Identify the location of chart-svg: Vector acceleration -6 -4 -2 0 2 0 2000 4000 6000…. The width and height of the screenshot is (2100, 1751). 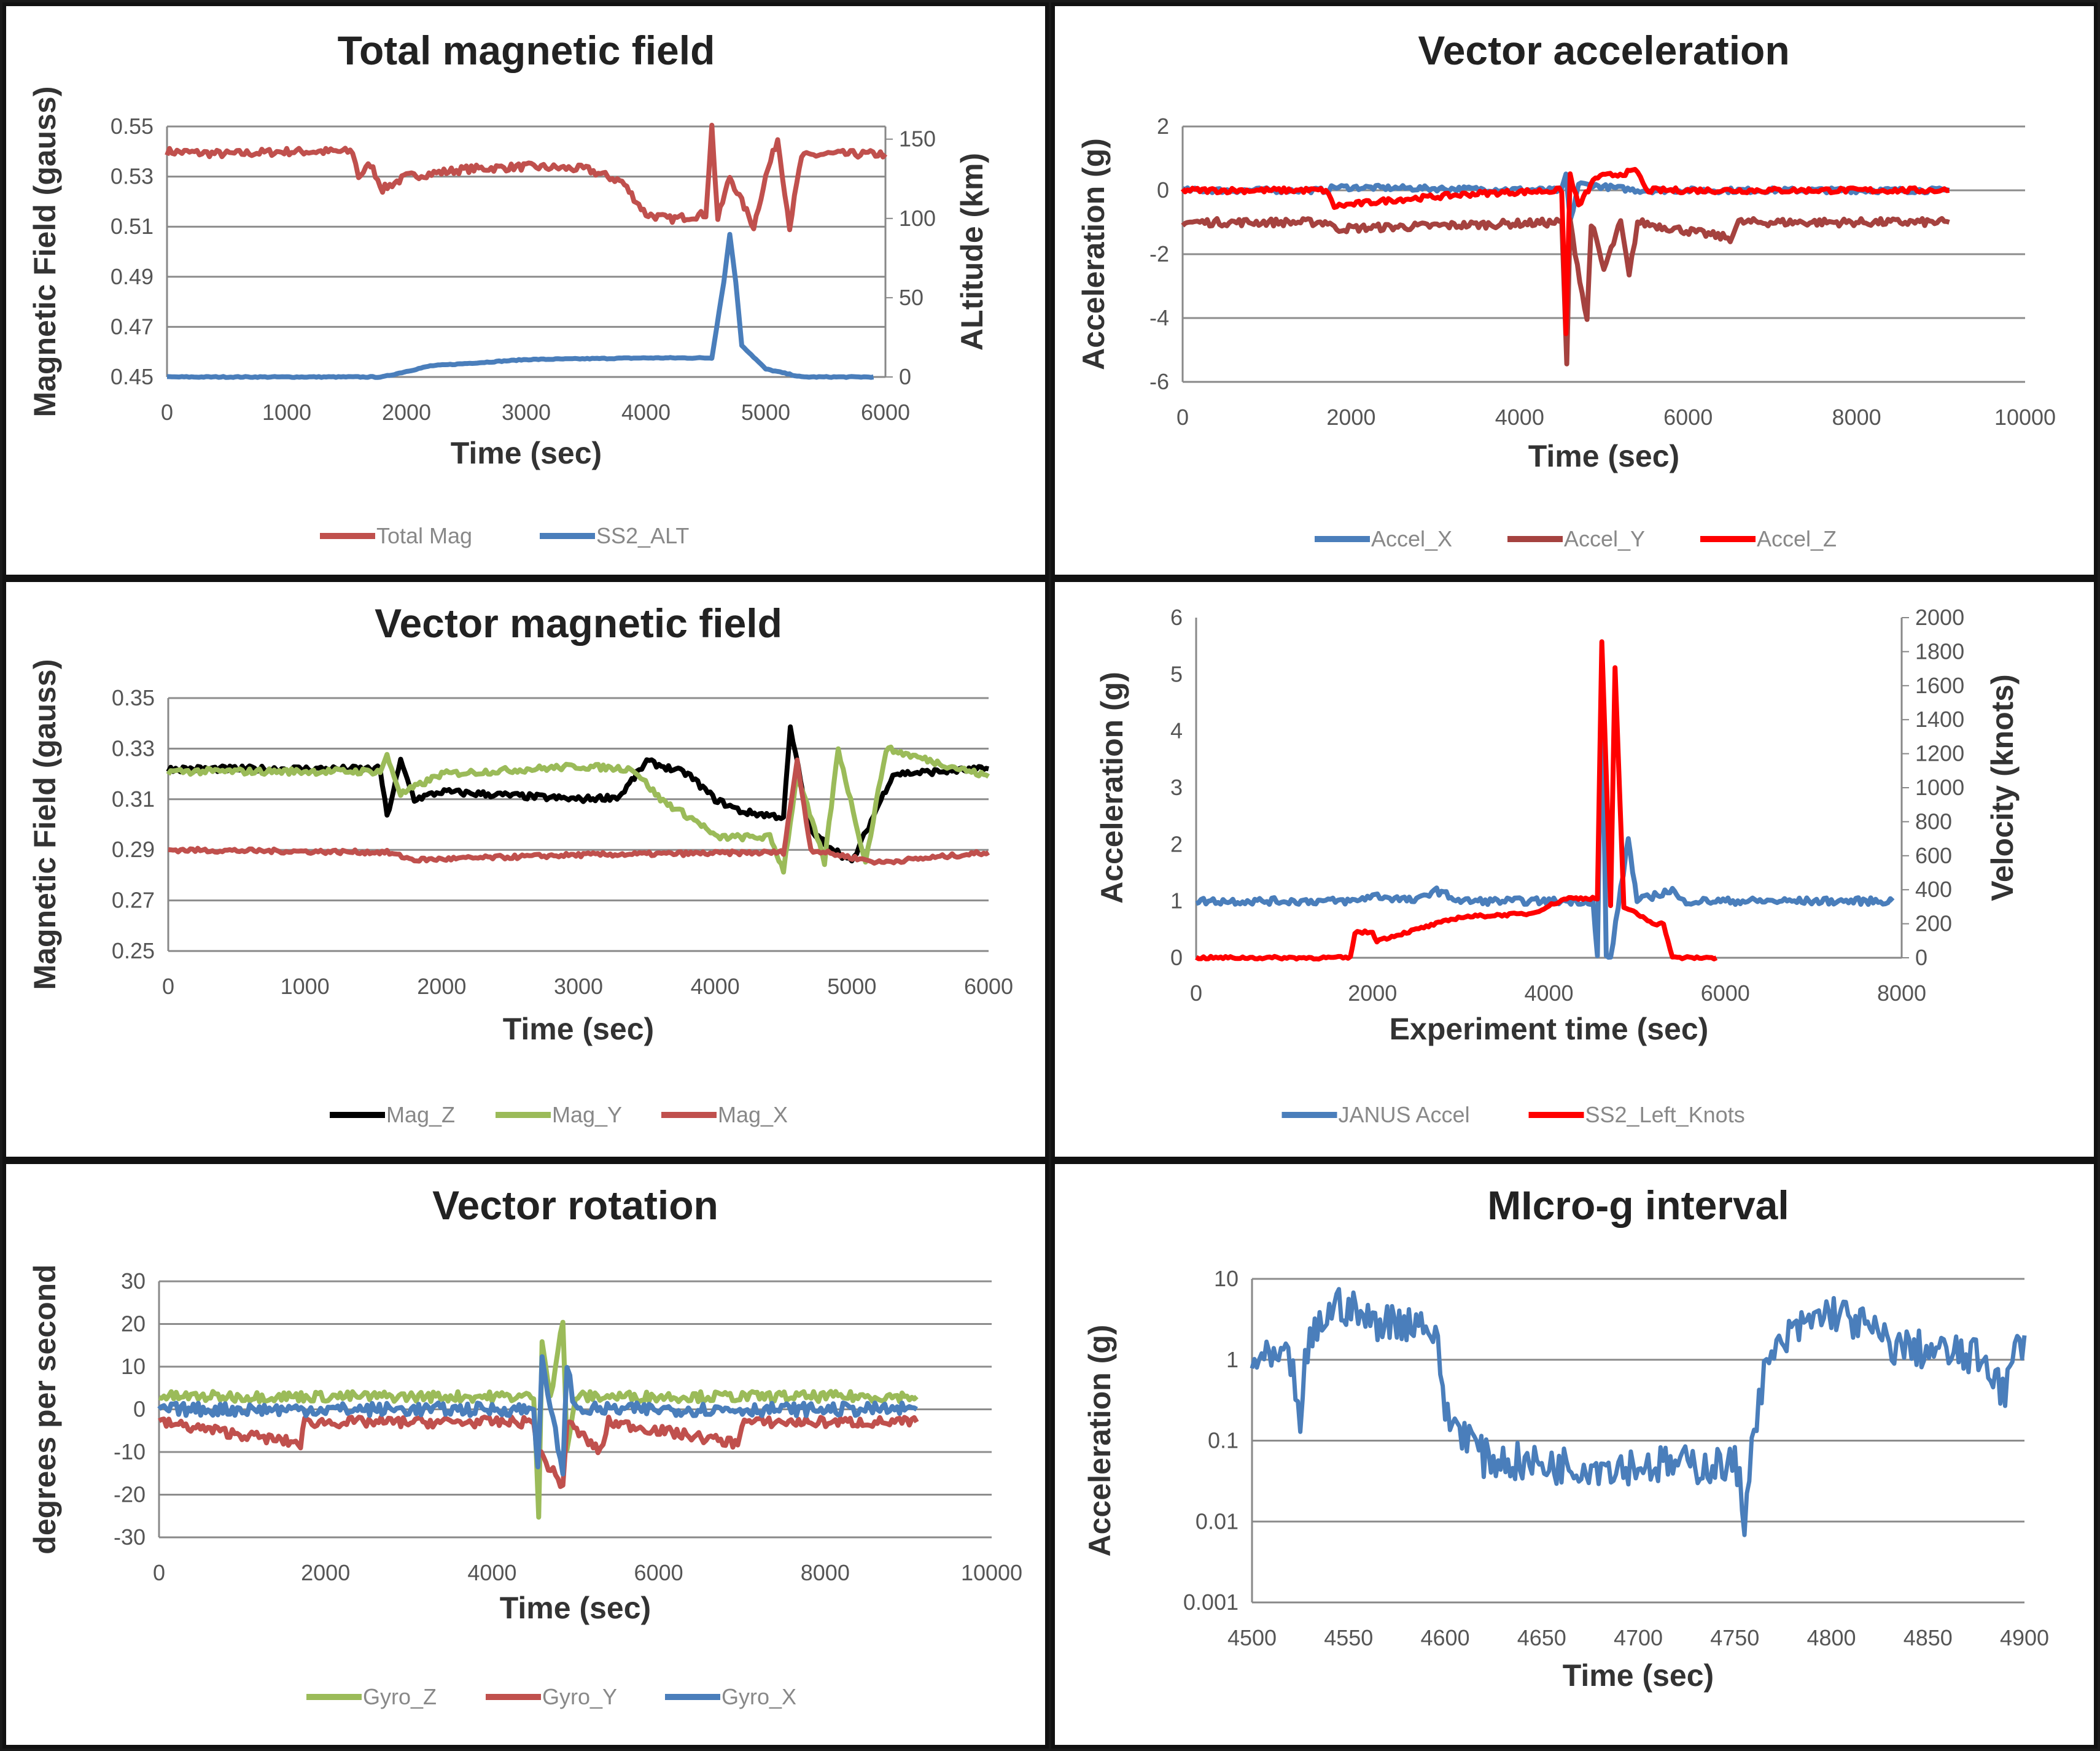
(1566, 289).